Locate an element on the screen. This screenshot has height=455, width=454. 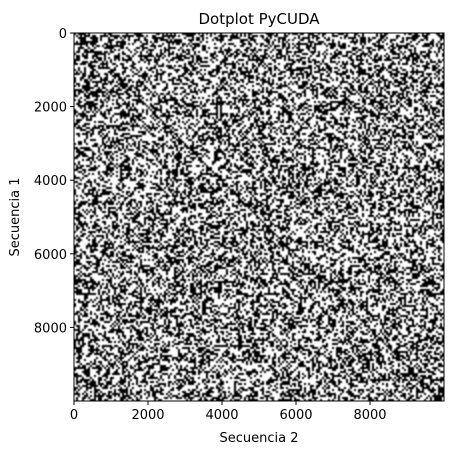
y-tick-label: 0 is located at coordinates (63, 34).